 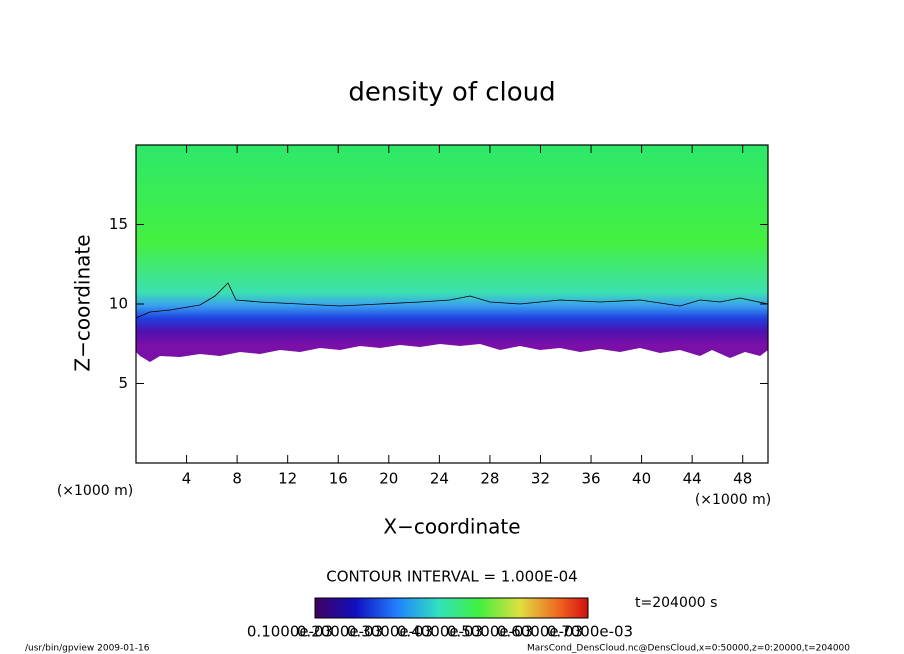 I want to click on colorbar-label: 0.7000e-03, so click(x=590, y=632).